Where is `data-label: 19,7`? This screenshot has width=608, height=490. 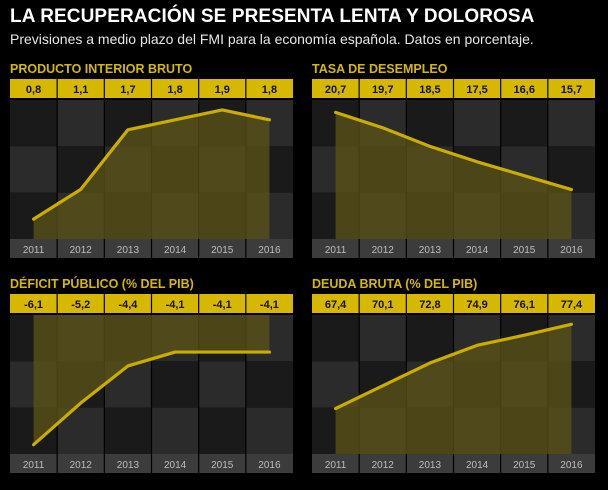 data-label: 19,7 is located at coordinates (382, 90).